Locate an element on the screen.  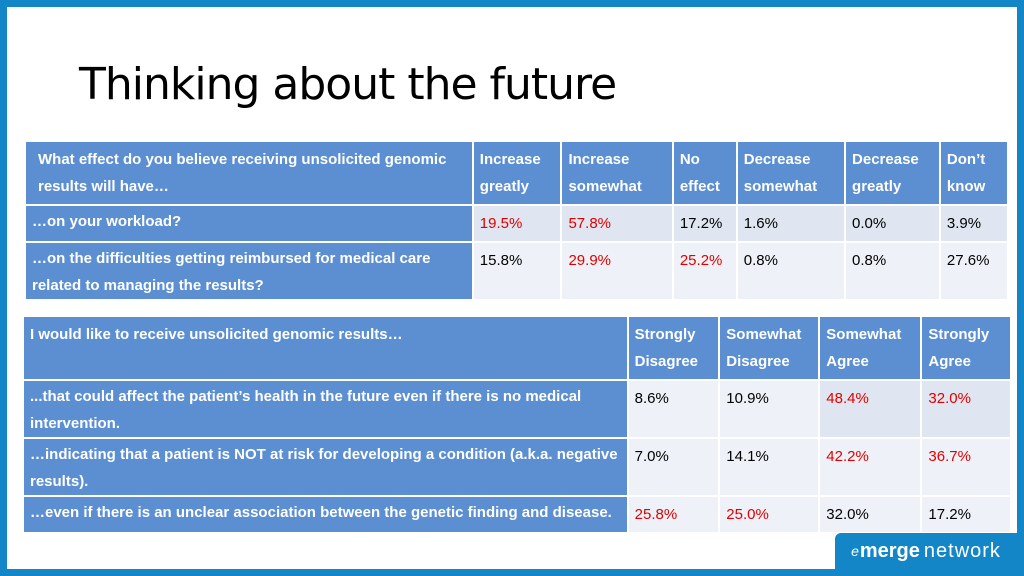
table-cell: 48.4% is located at coordinates (870, 409).